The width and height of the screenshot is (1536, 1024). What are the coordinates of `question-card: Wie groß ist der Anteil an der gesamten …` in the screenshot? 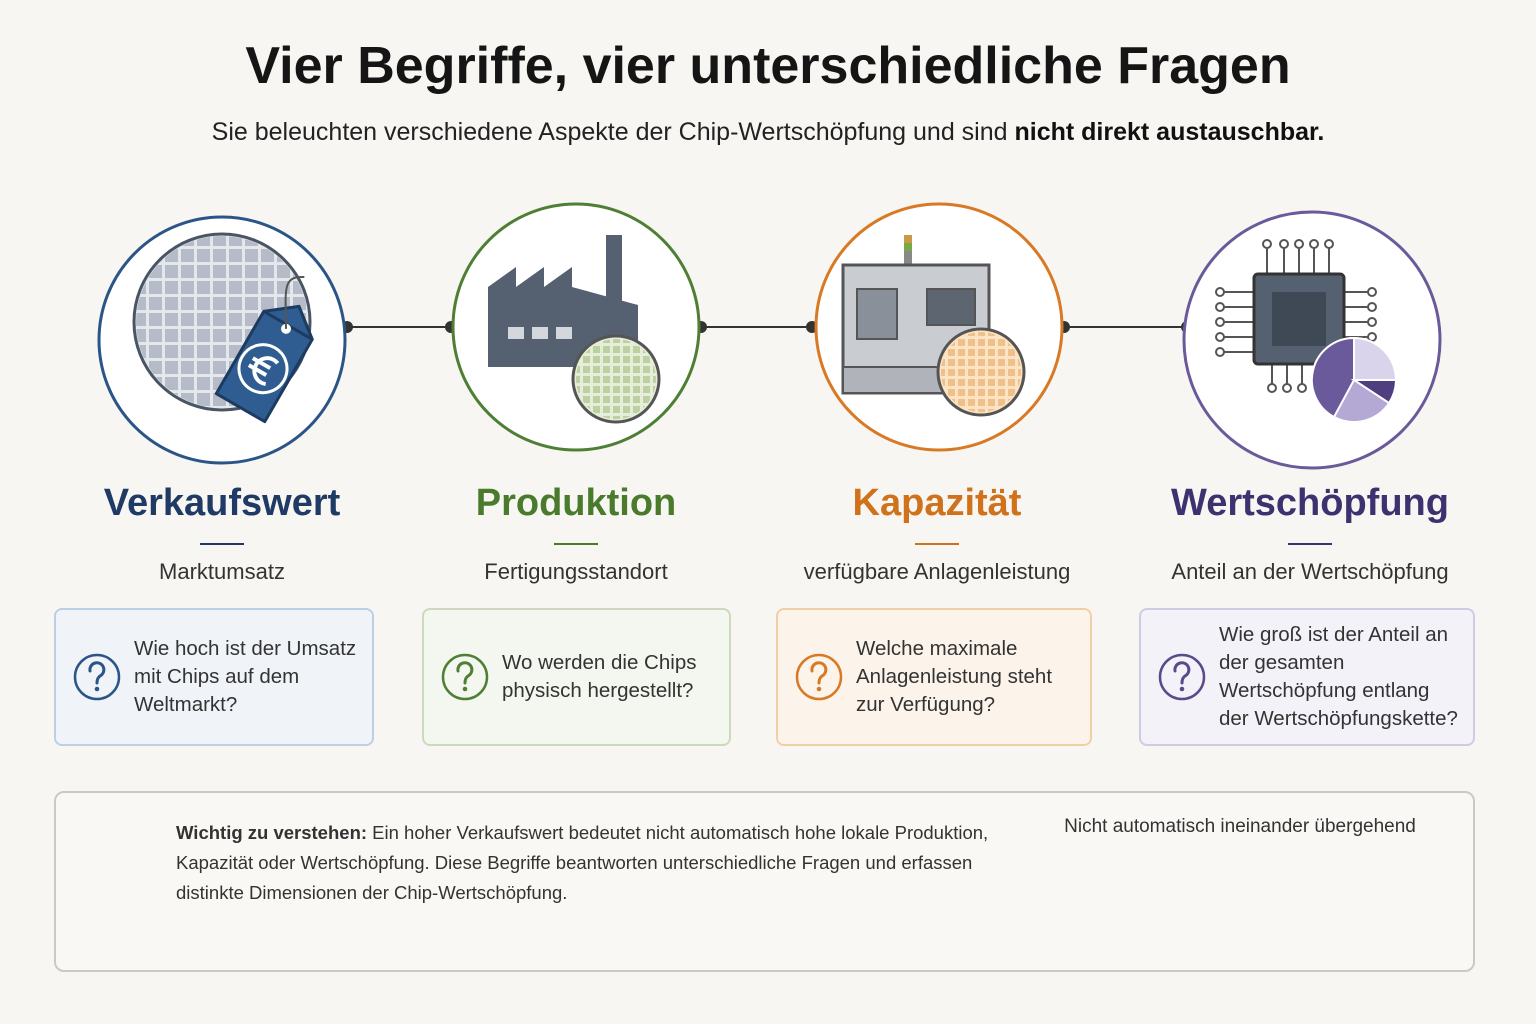 It's located at (1307, 677).